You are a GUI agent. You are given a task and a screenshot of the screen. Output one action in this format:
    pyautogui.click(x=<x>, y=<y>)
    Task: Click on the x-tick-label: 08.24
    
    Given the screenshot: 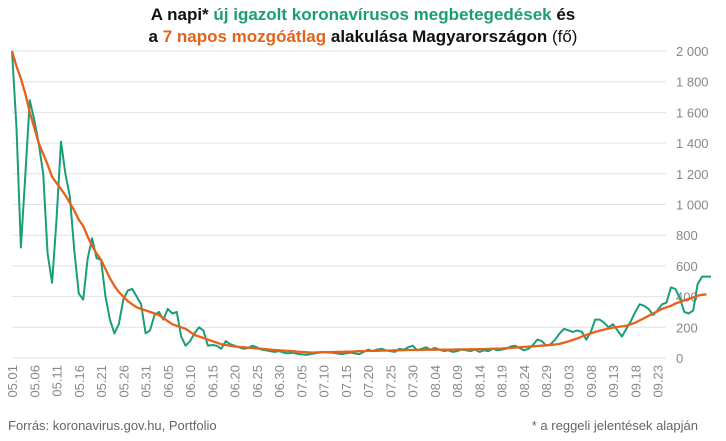 What is the action you would take?
    pyautogui.click(x=524, y=381)
    